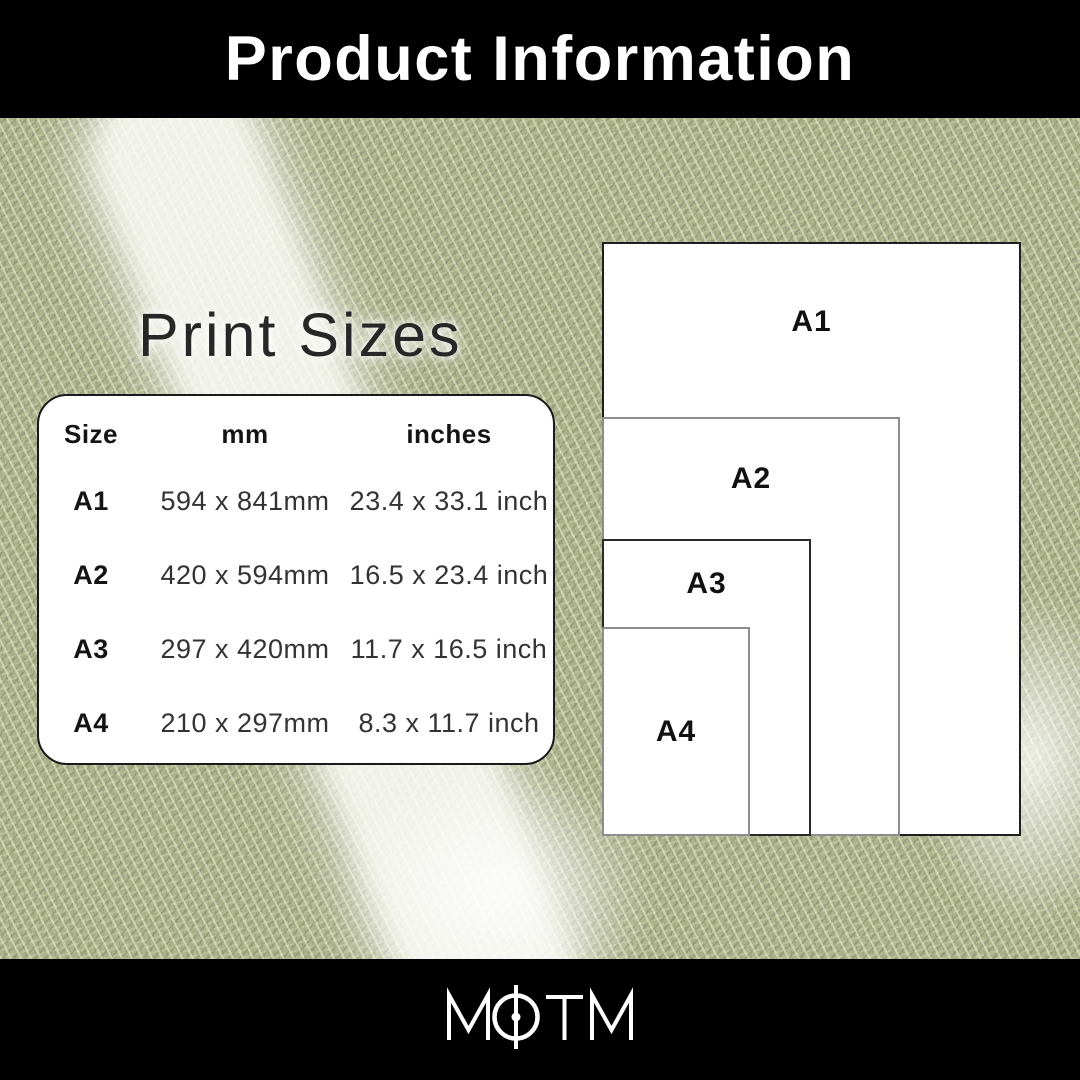 Image resolution: width=1080 pixels, height=1080 pixels. Describe the element at coordinates (449, 500) in the screenshot. I see `row-a1-inches: 23.4 x 33.1 inch` at that location.